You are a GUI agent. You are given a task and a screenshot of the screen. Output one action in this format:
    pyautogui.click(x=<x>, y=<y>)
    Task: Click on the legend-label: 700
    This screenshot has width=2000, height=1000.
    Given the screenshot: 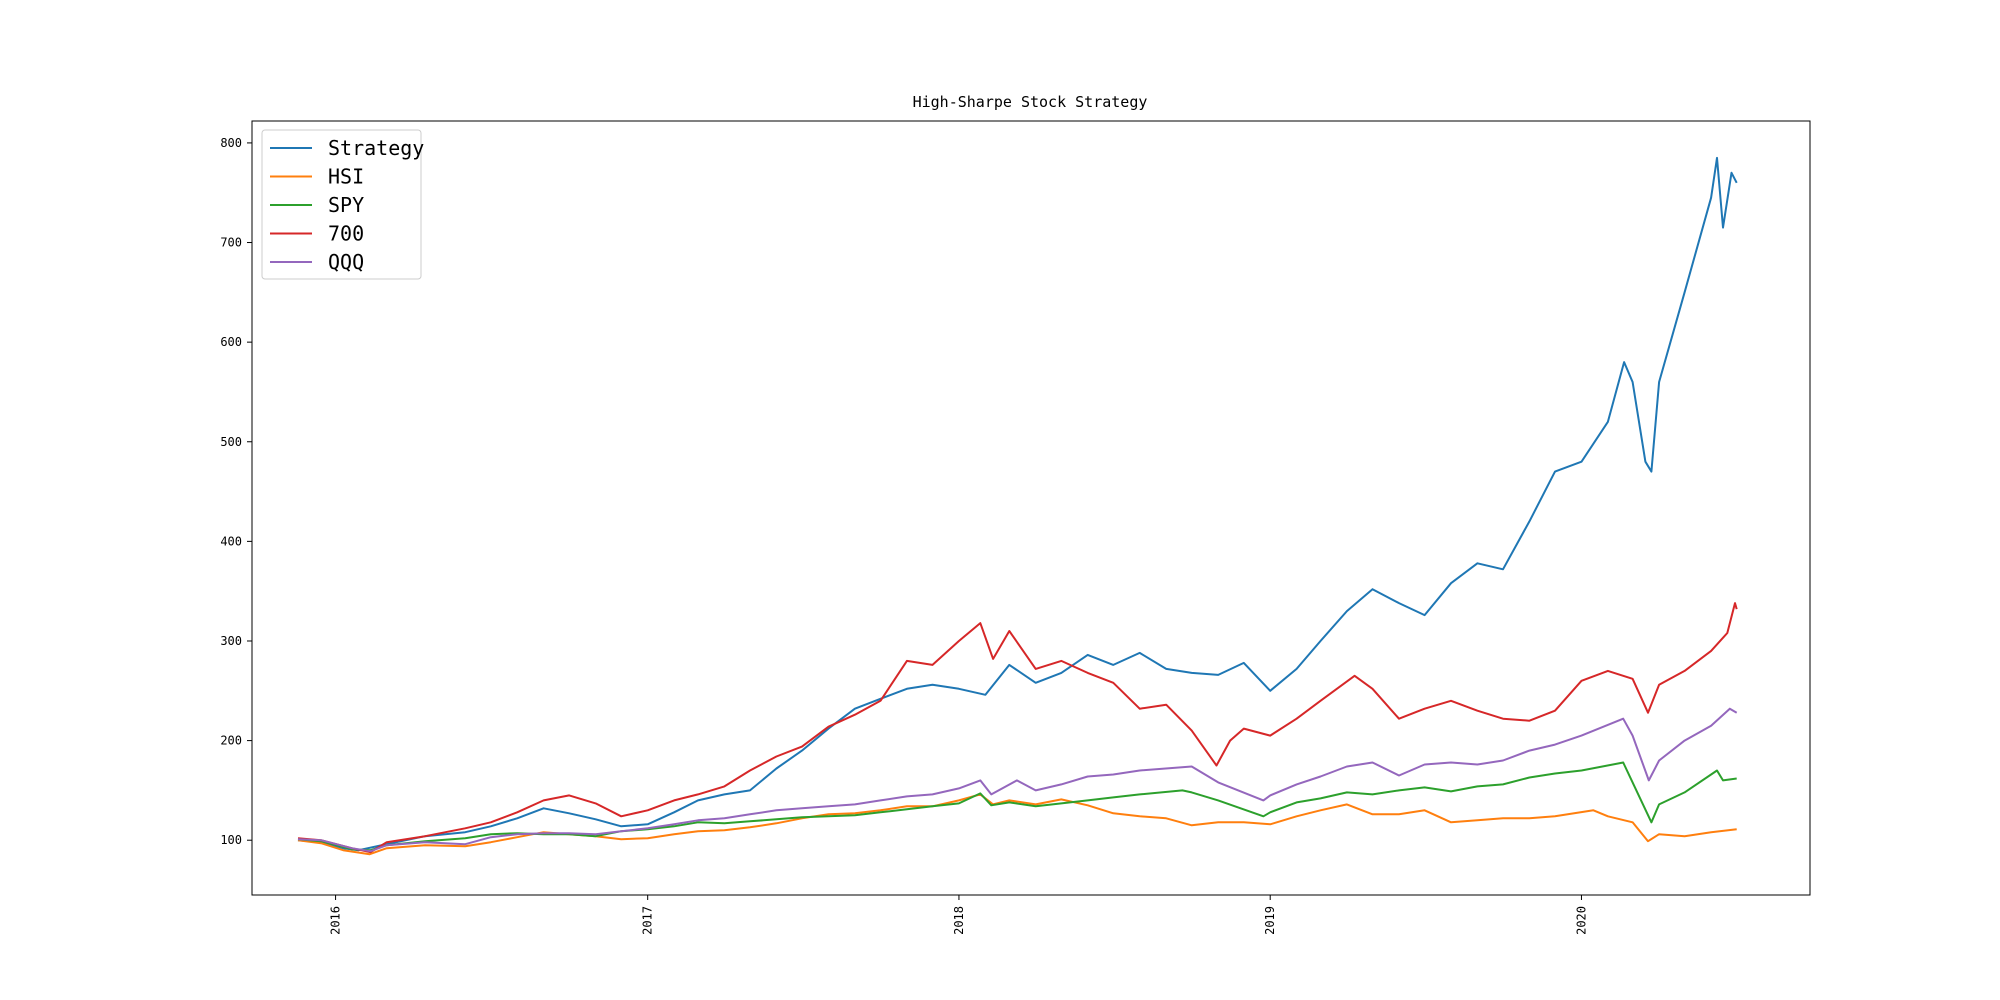 What is the action you would take?
    pyautogui.click(x=346, y=234)
    